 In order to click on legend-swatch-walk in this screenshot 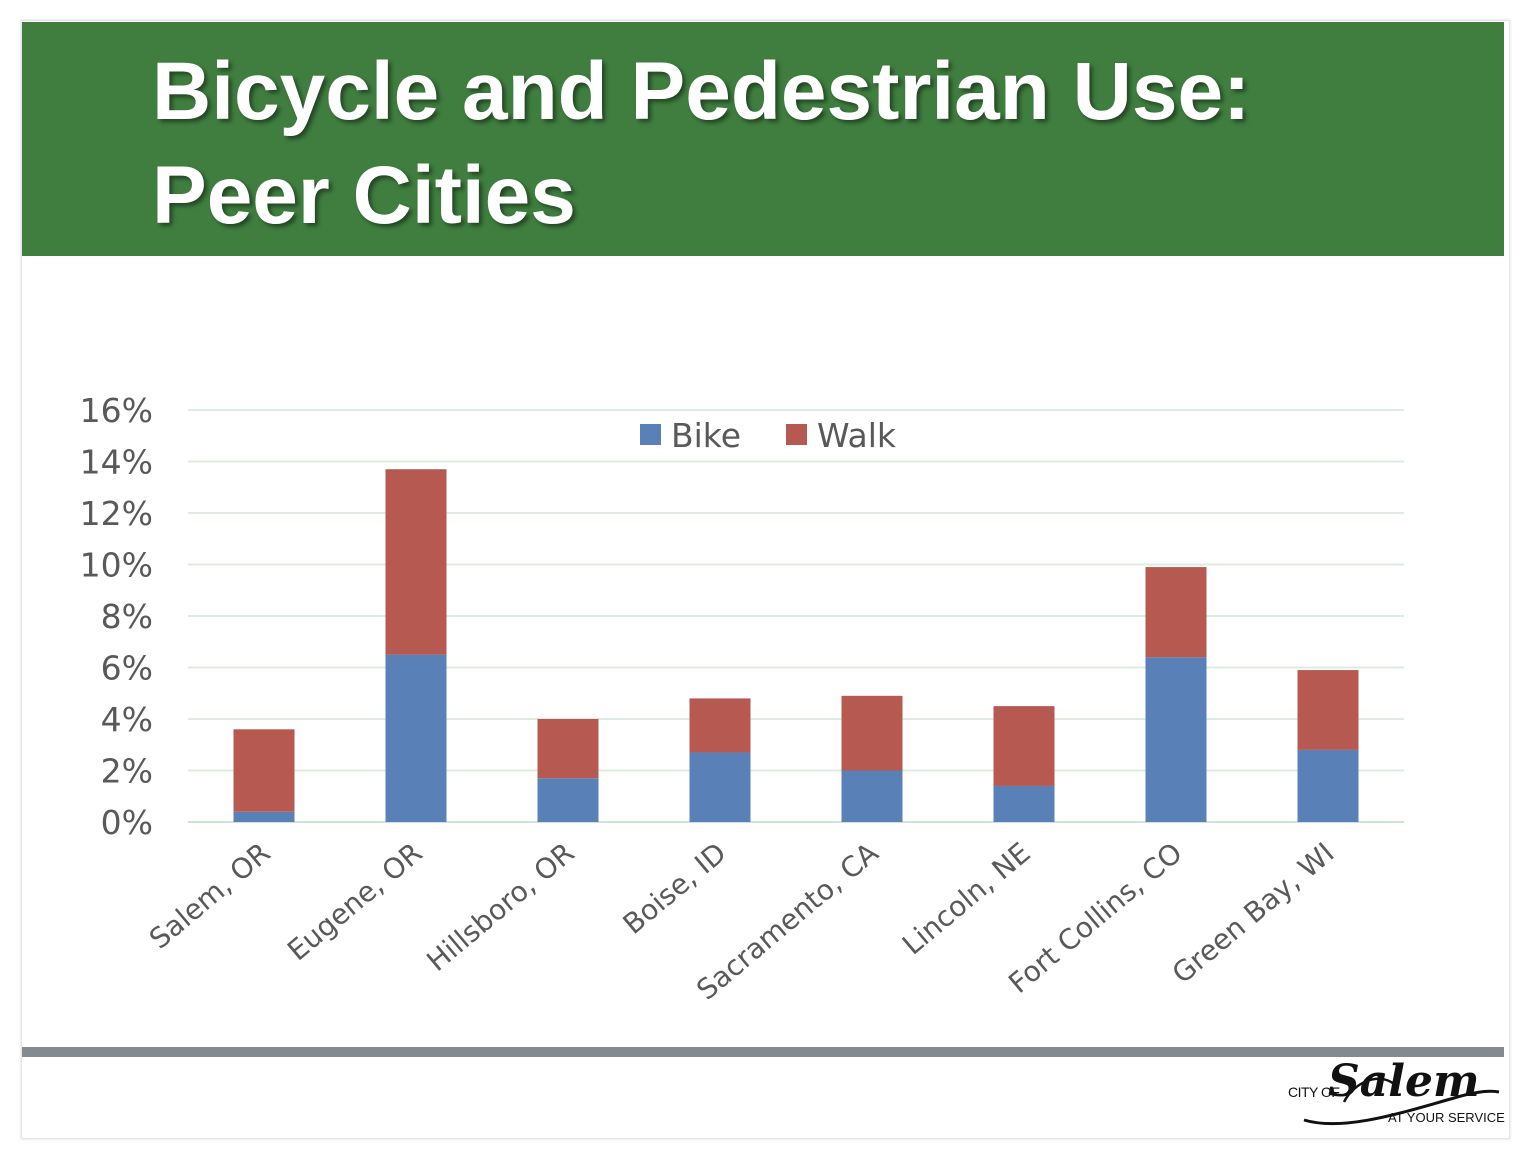, I will do `click(796, 434)`.